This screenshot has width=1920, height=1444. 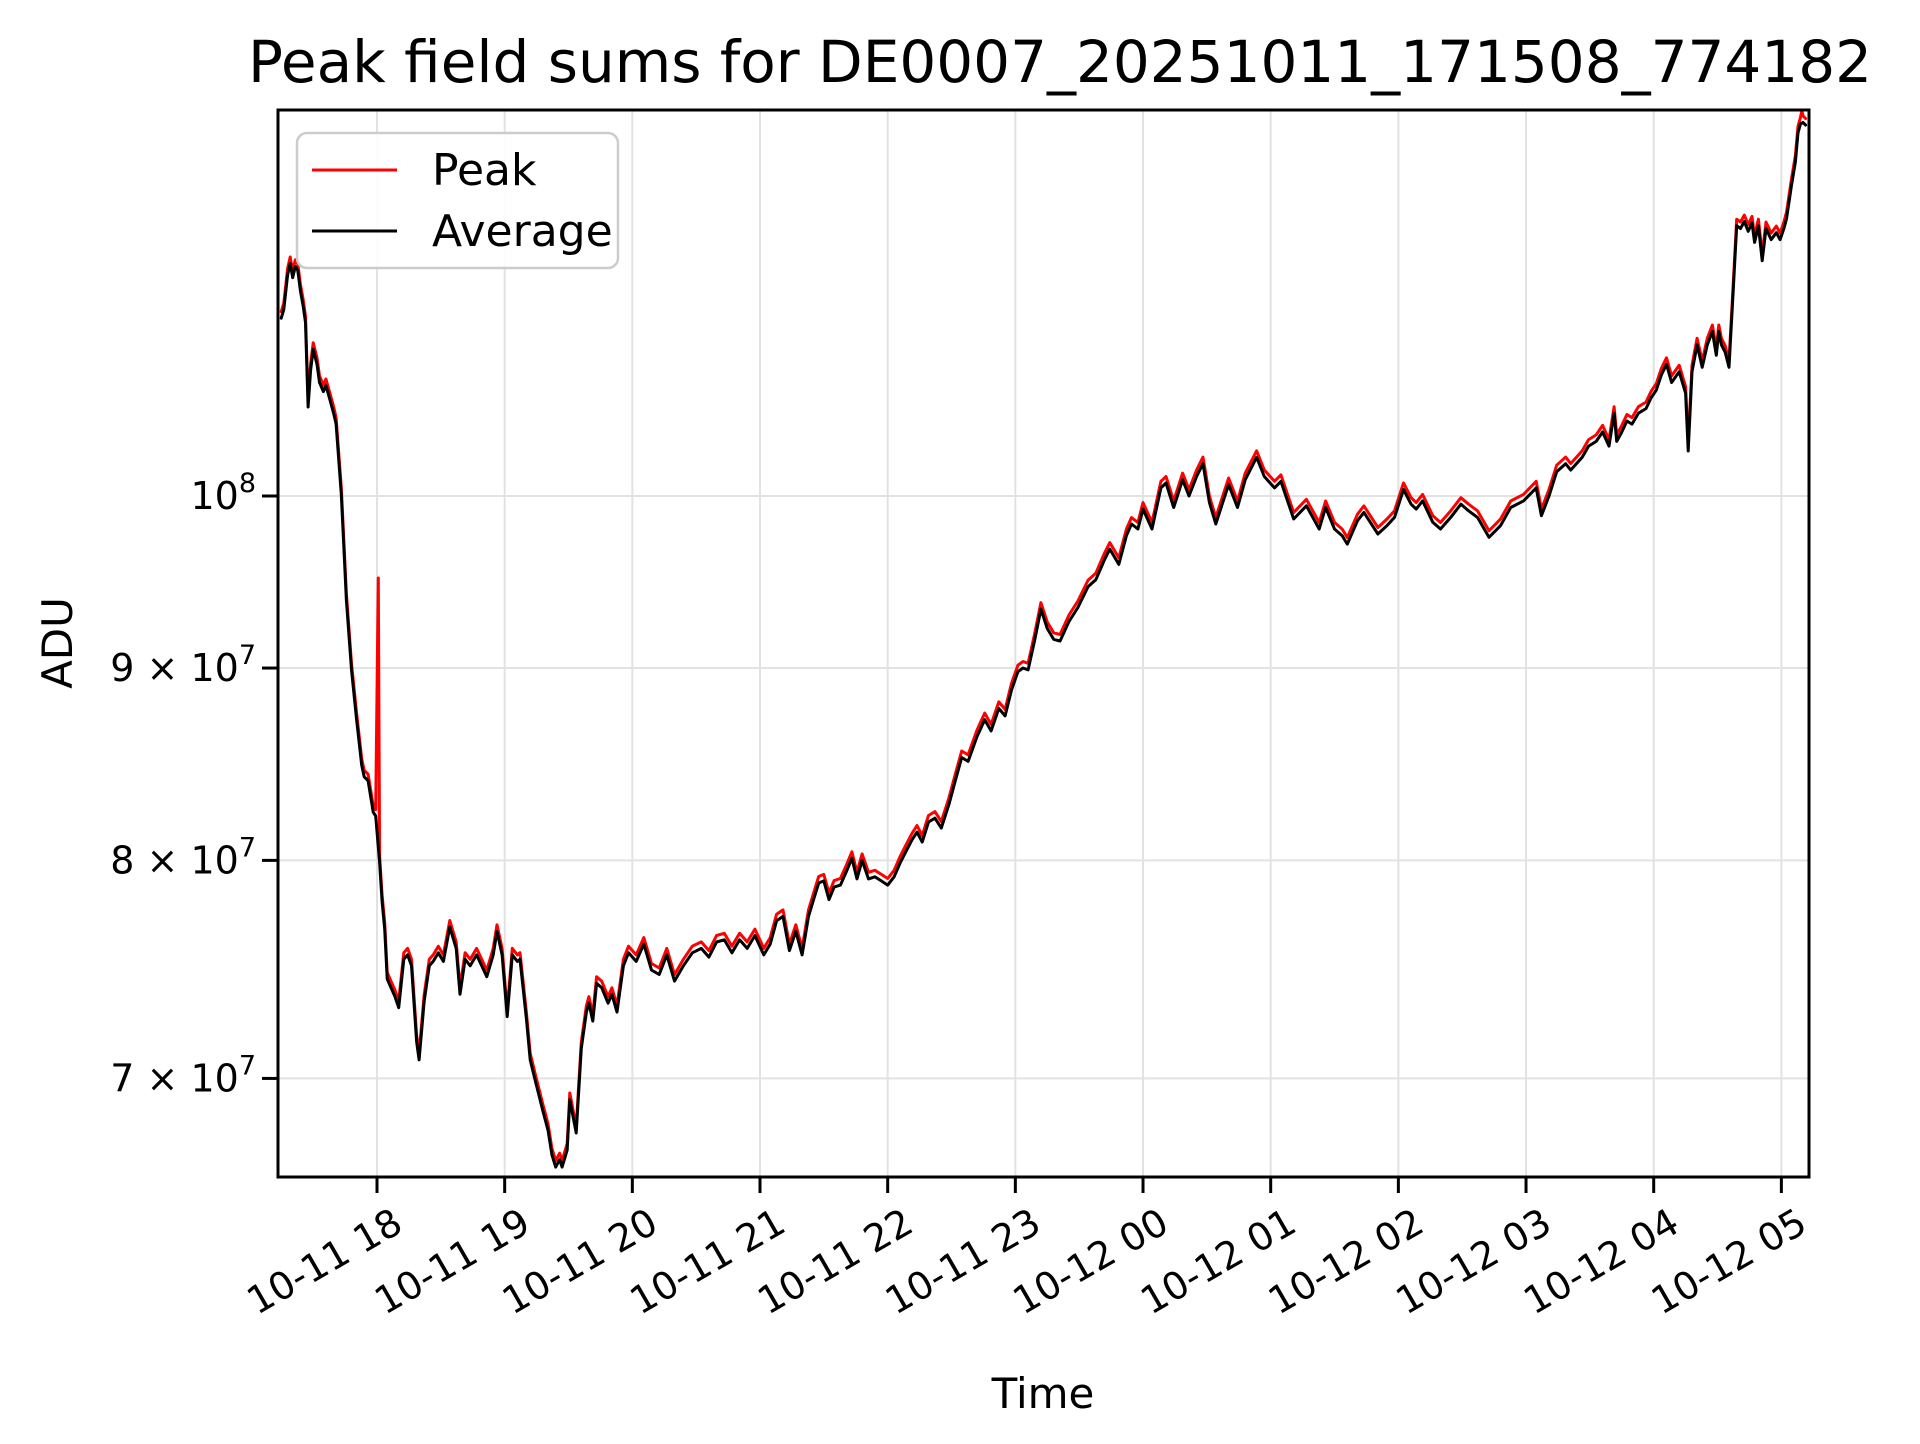 I want to click on y-tick-label: 7 × 107, so click(x=183, y=1075).